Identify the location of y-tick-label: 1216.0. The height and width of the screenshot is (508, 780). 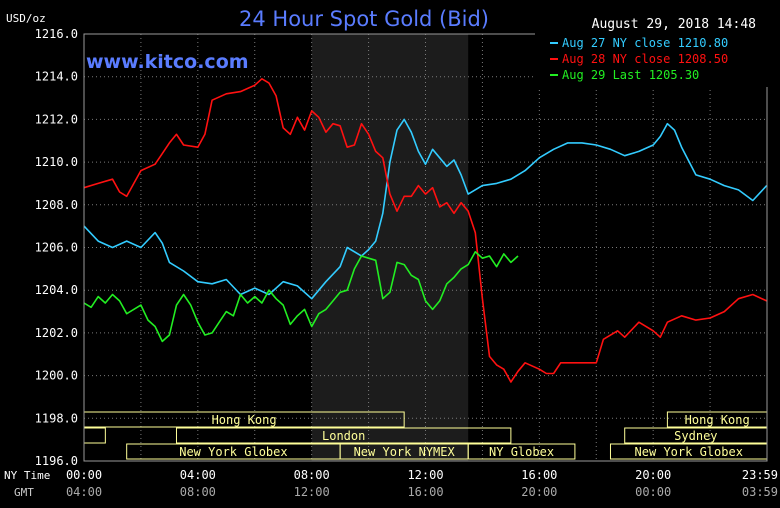
(56, 34).